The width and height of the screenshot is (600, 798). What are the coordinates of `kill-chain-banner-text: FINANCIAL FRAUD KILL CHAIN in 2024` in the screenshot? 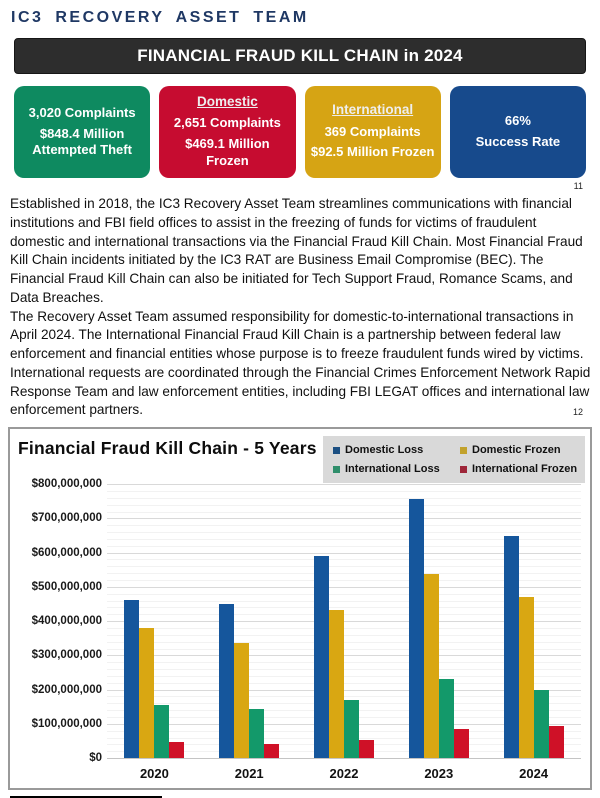 It's located at (300, 55).